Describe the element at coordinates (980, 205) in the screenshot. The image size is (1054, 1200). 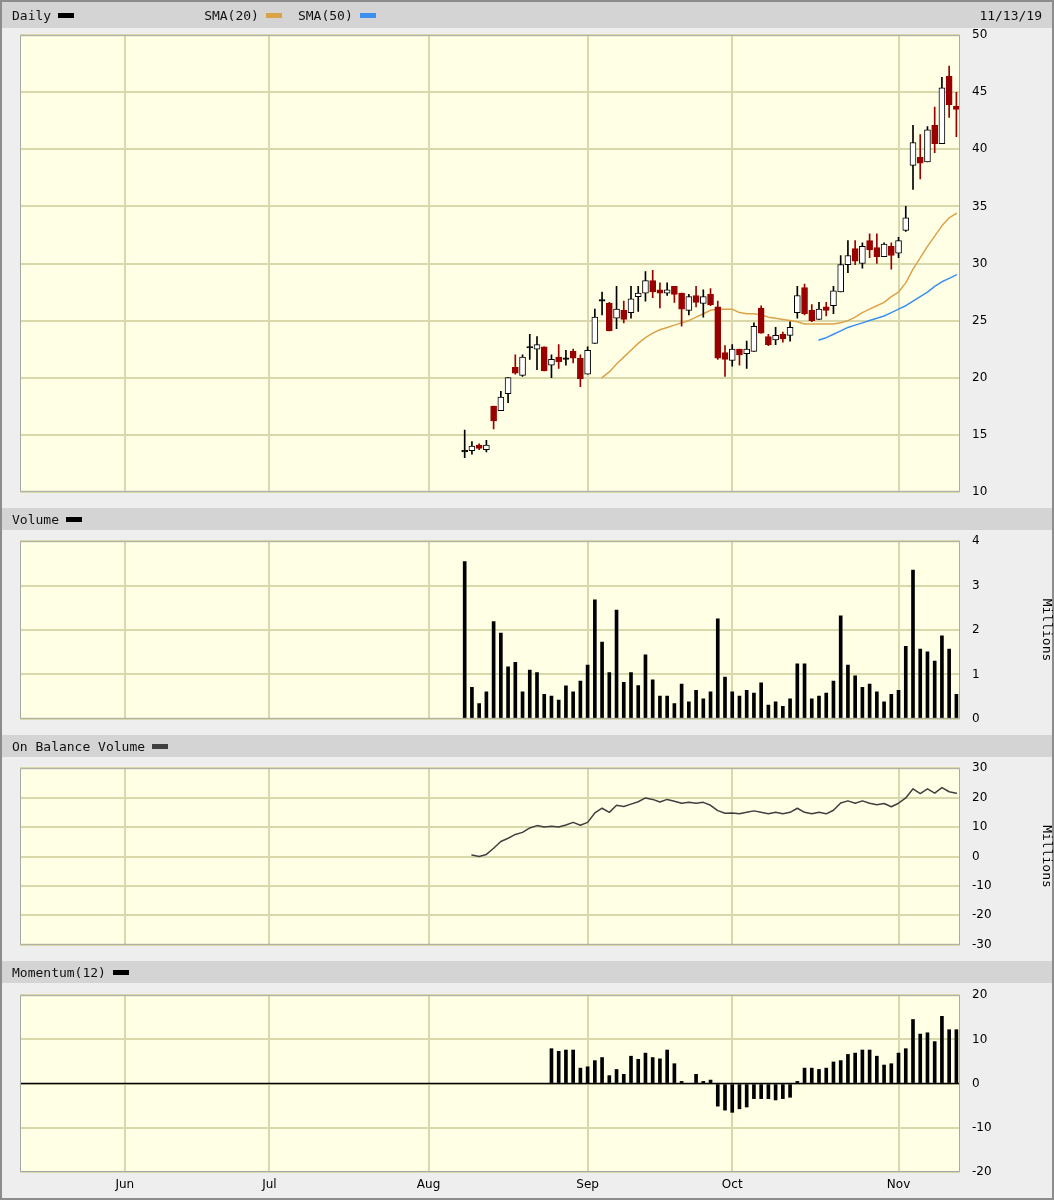
I see `y-tick-label: 35` at that location.